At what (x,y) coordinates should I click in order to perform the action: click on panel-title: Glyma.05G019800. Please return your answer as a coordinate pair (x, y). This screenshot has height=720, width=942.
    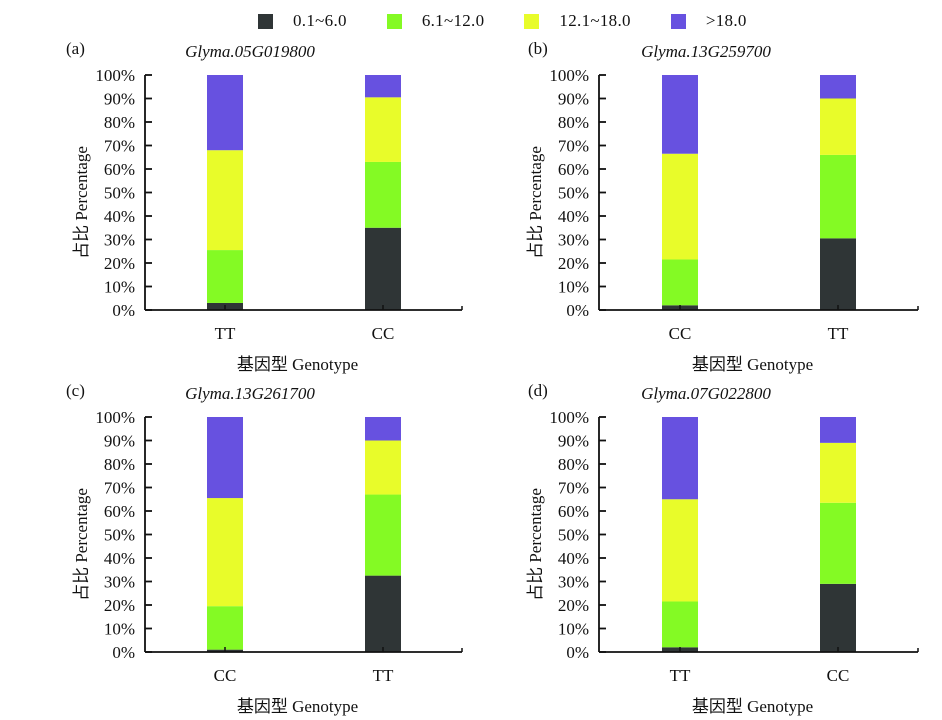
    Looking at the image, I should click on (250, 51).